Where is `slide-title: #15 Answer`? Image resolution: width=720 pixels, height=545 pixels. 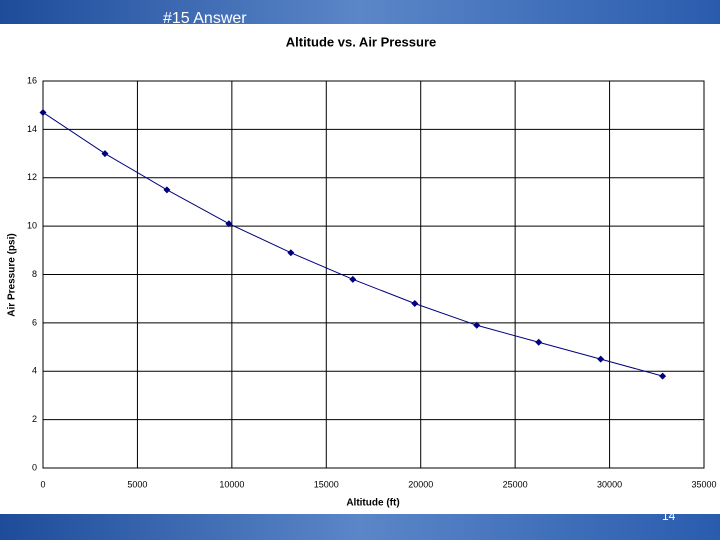 slide-title: #15 Answer is located at coordinates (205, 18).